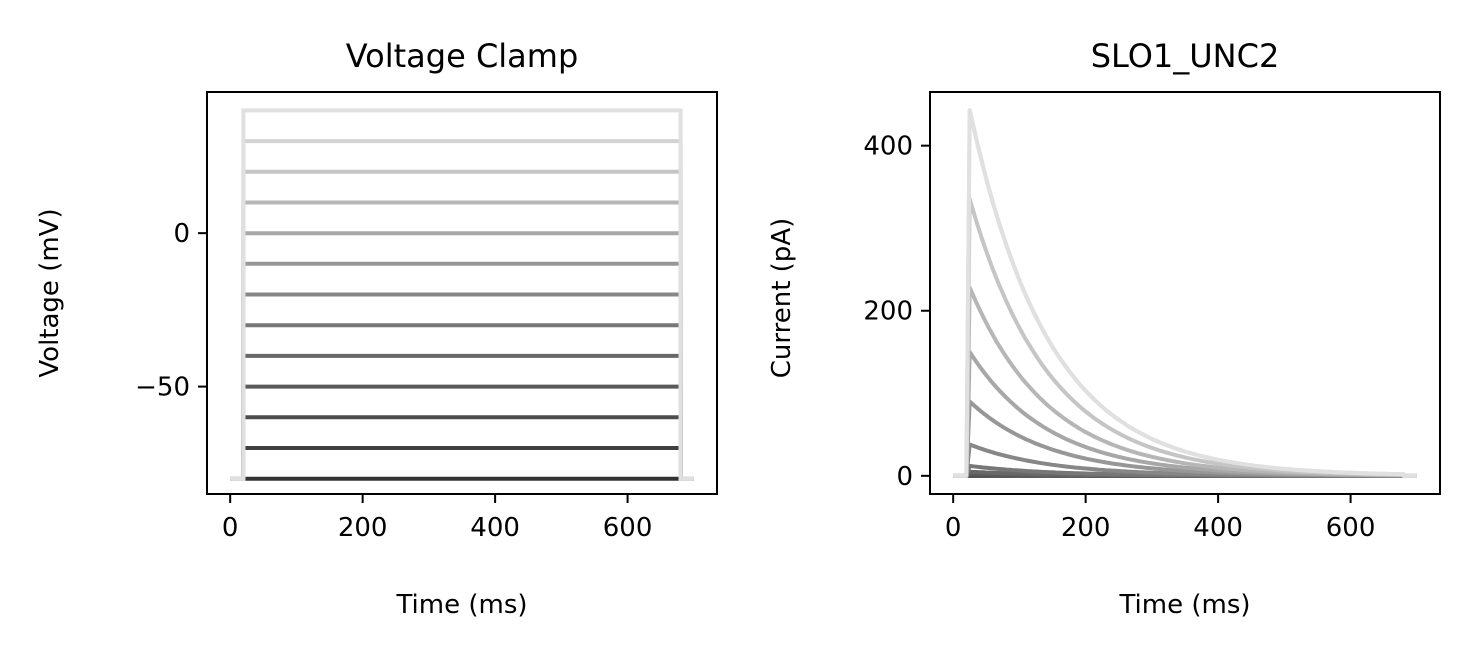  Describe the element at coordinates (50, 292) in the screenshot. I see `voltage-clamp-y-axis-label: Voltage (mV)` at that location.